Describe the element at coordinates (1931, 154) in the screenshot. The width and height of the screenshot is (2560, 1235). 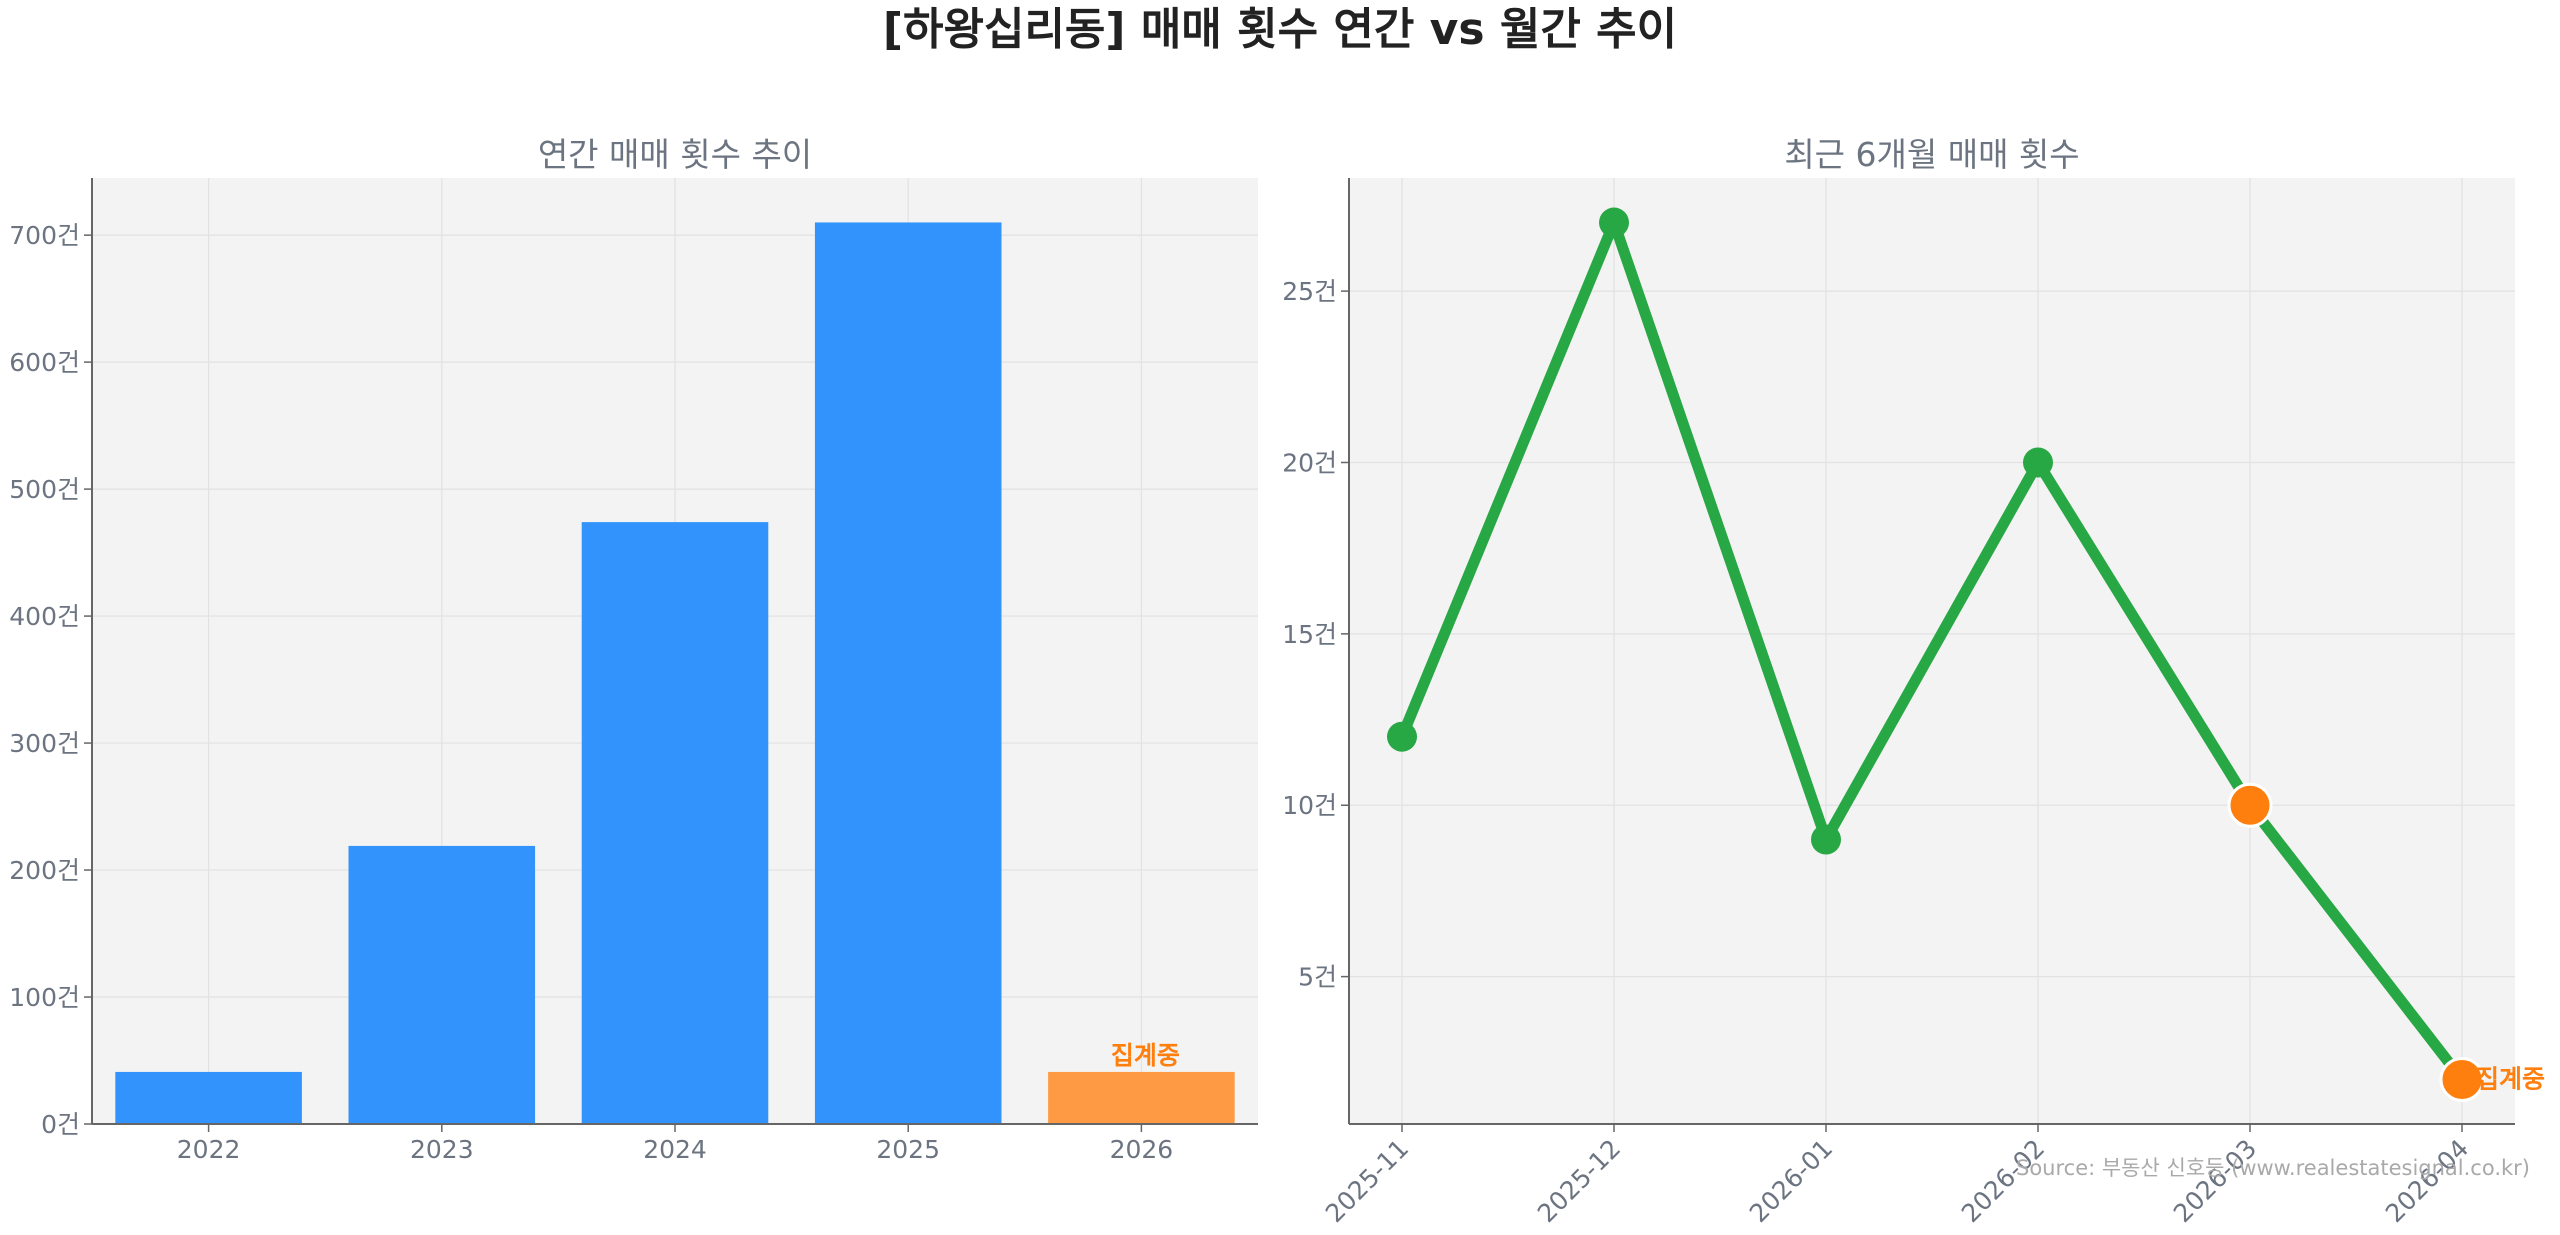
I see `line-chart-title: 최근 6개월 매매 횟수` at that location.